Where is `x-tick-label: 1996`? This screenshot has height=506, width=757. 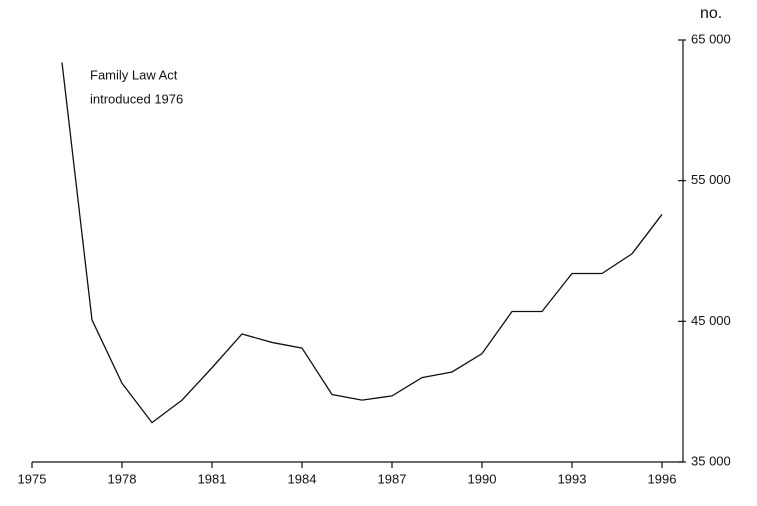 x-tick-label: 1996 is located at coordinates (662, 478).